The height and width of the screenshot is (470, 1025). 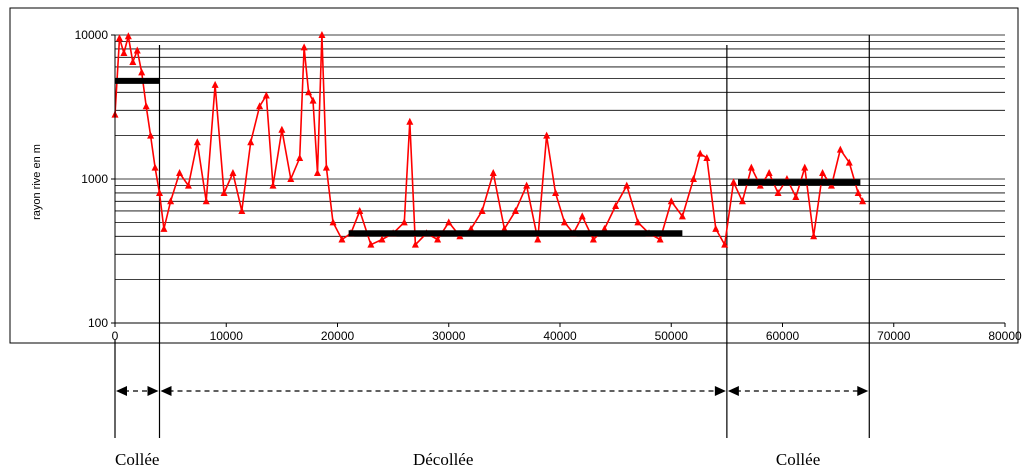 What do you see at coordinates (449, 336) in the screenshot?
I see `x-tick-label: 30000` at bounding box center [449, 336].